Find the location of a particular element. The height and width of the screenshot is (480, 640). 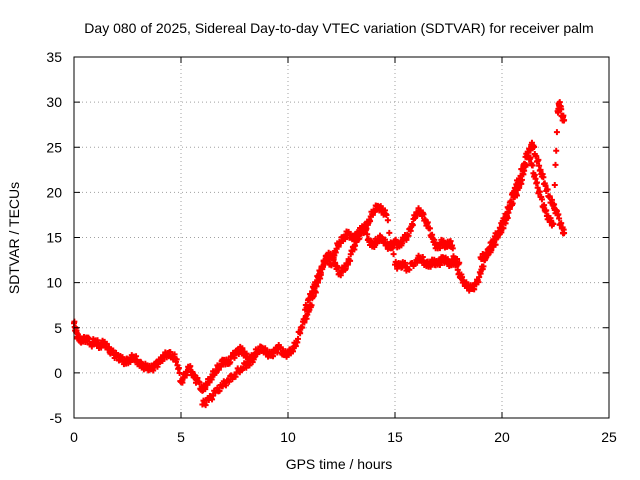

y-tick-label: 10 is located at coordinates (54, 283).